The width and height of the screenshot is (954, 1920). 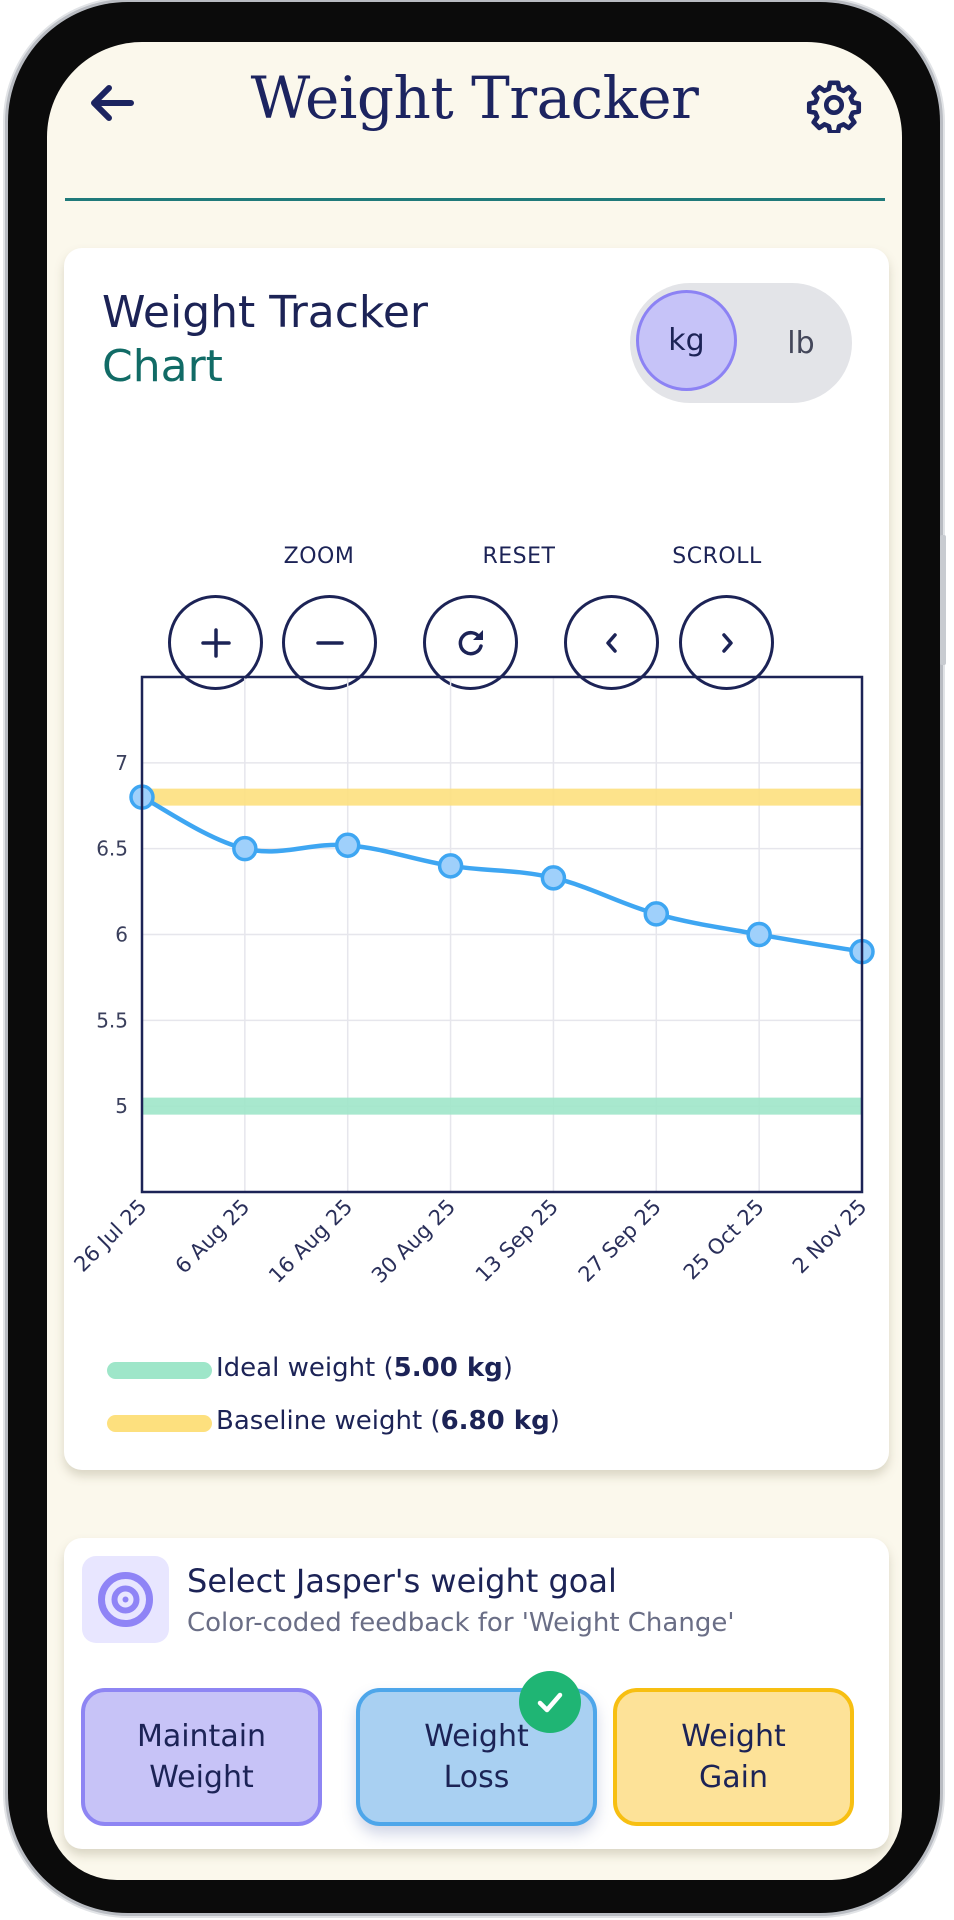 What do you see at coordinates (388, 1421) in the screenshot?
I see `legend-baseline: Baseline weight (6.80 kg)` at bounding box center [388, 1421].